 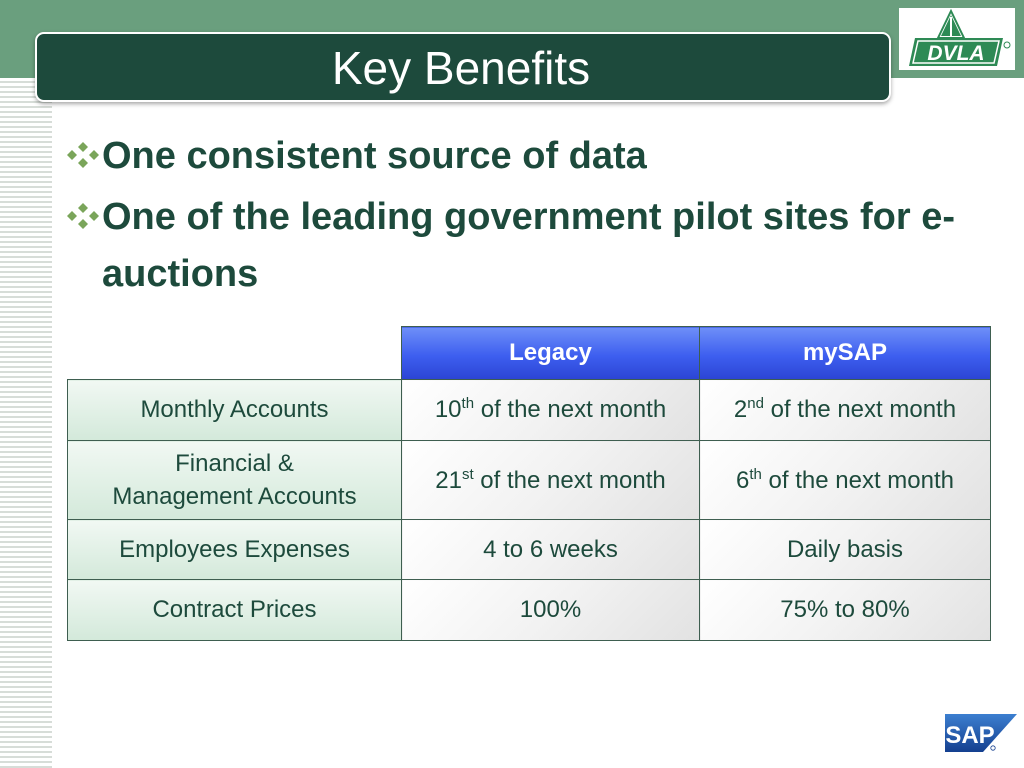 I want to click on slide-title: Key Benefits, so click(x=461, y=68).